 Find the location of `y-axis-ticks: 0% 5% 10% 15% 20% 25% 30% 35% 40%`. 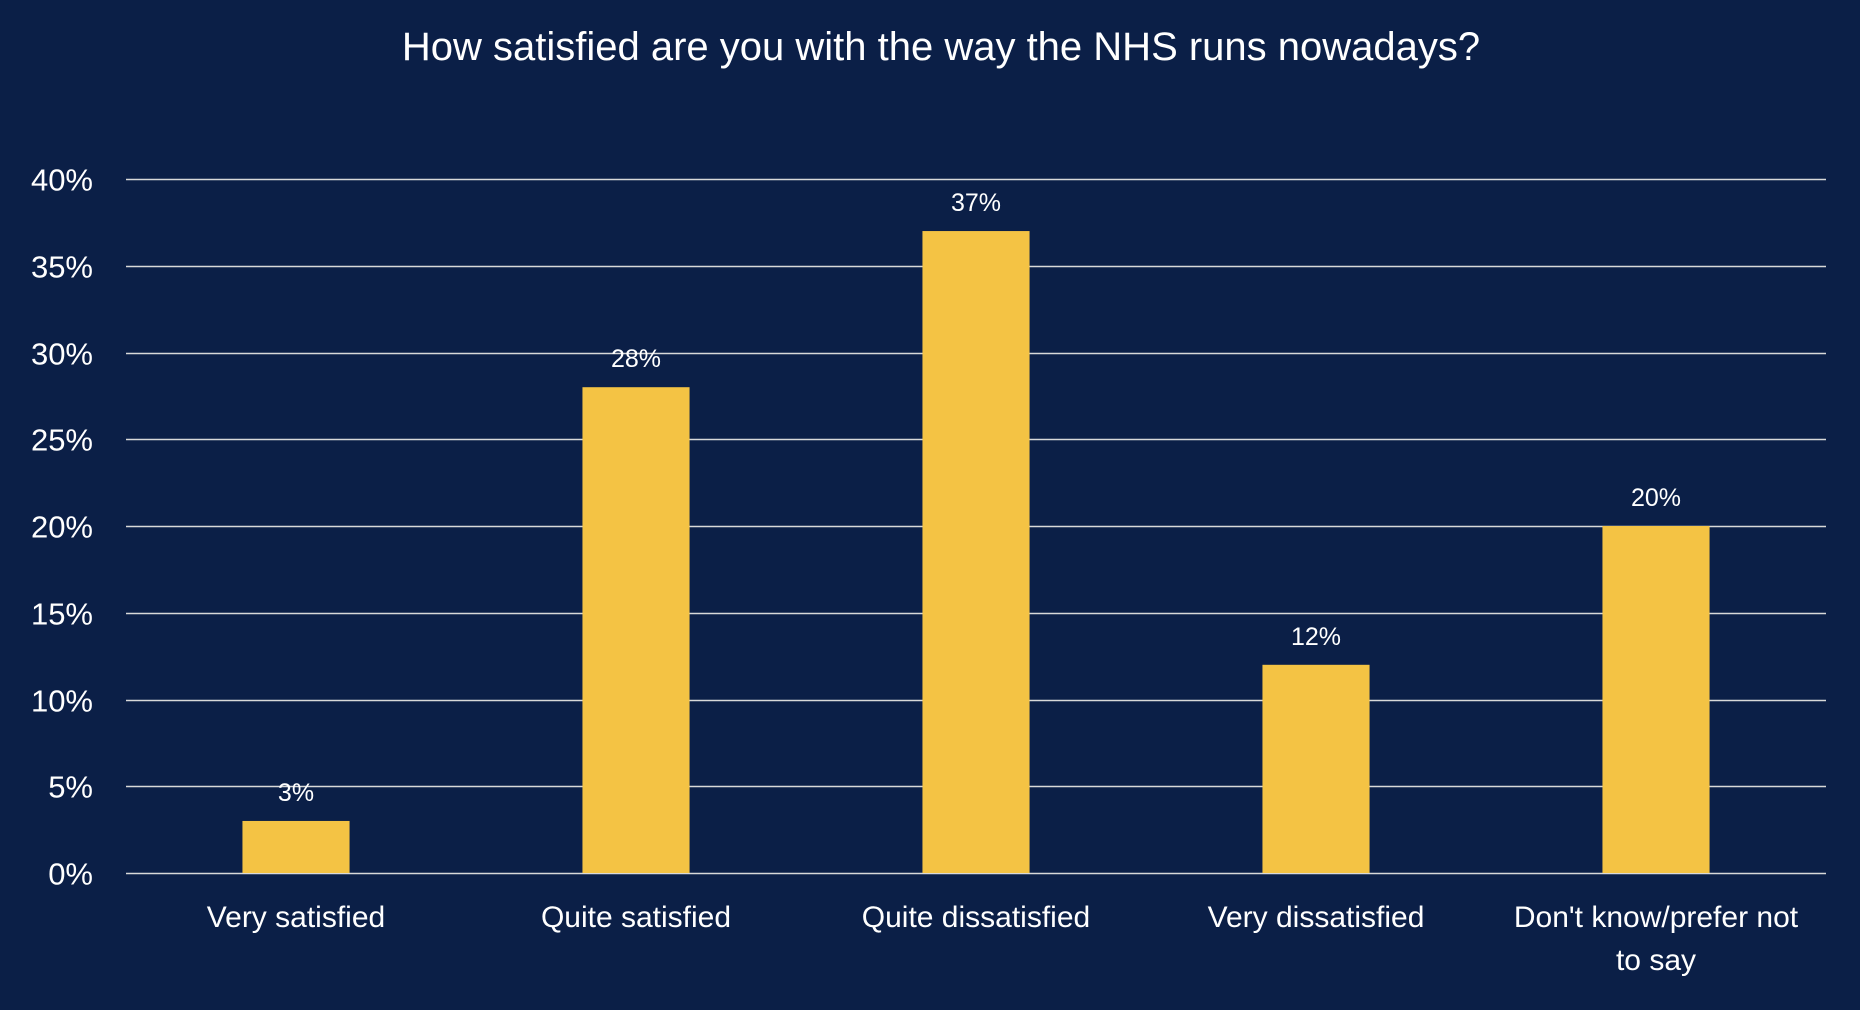

y-axis-ticks: 0% 5% 10% 15% 20% 25% 30% 35% 40% is located at coordinates (62, 527).